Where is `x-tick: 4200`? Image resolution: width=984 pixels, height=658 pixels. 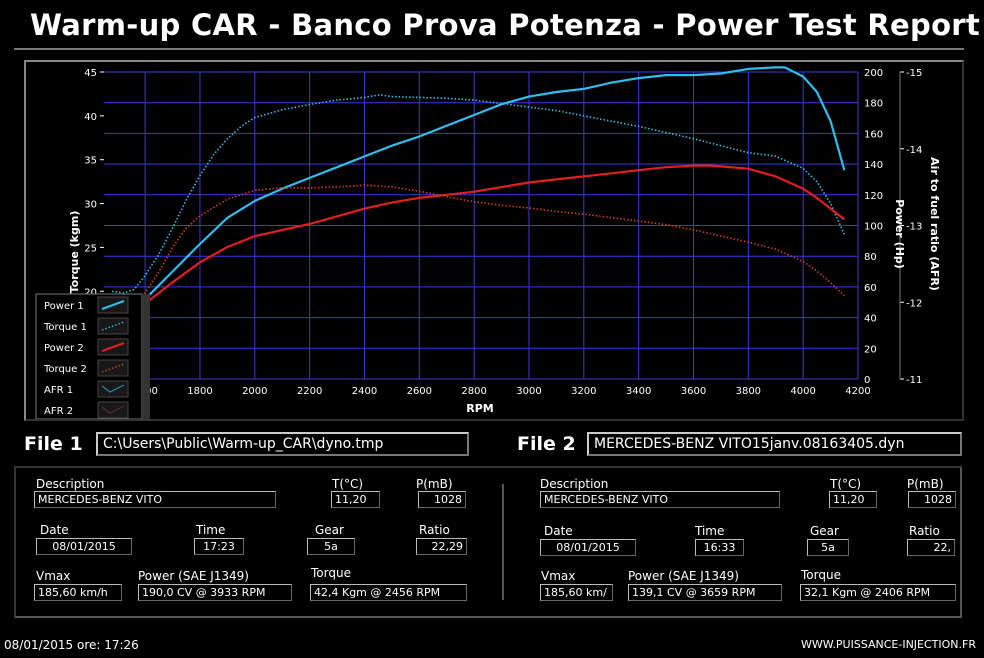 x-tick: 4200 is located at coordinates (857, 391).